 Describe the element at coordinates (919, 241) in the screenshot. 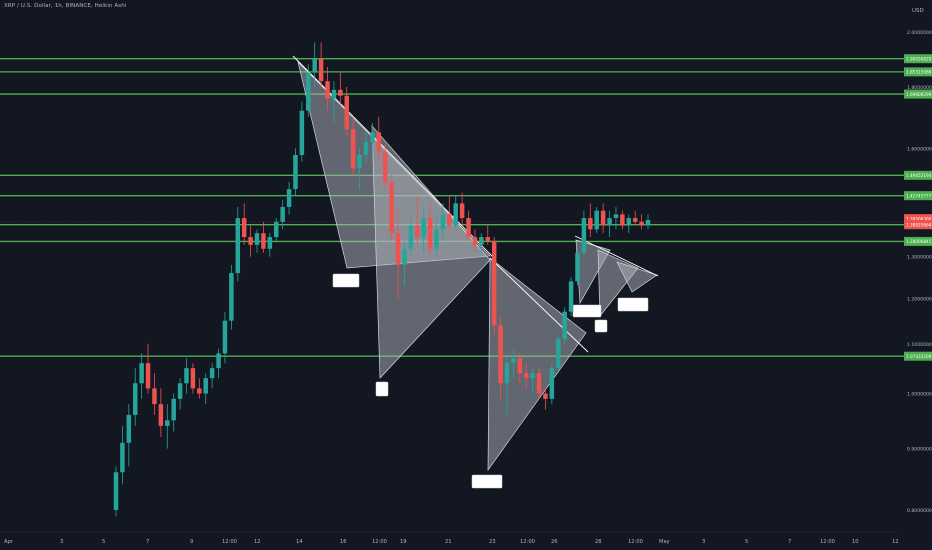

I see `level-price-label: 1.28006845` at that location.